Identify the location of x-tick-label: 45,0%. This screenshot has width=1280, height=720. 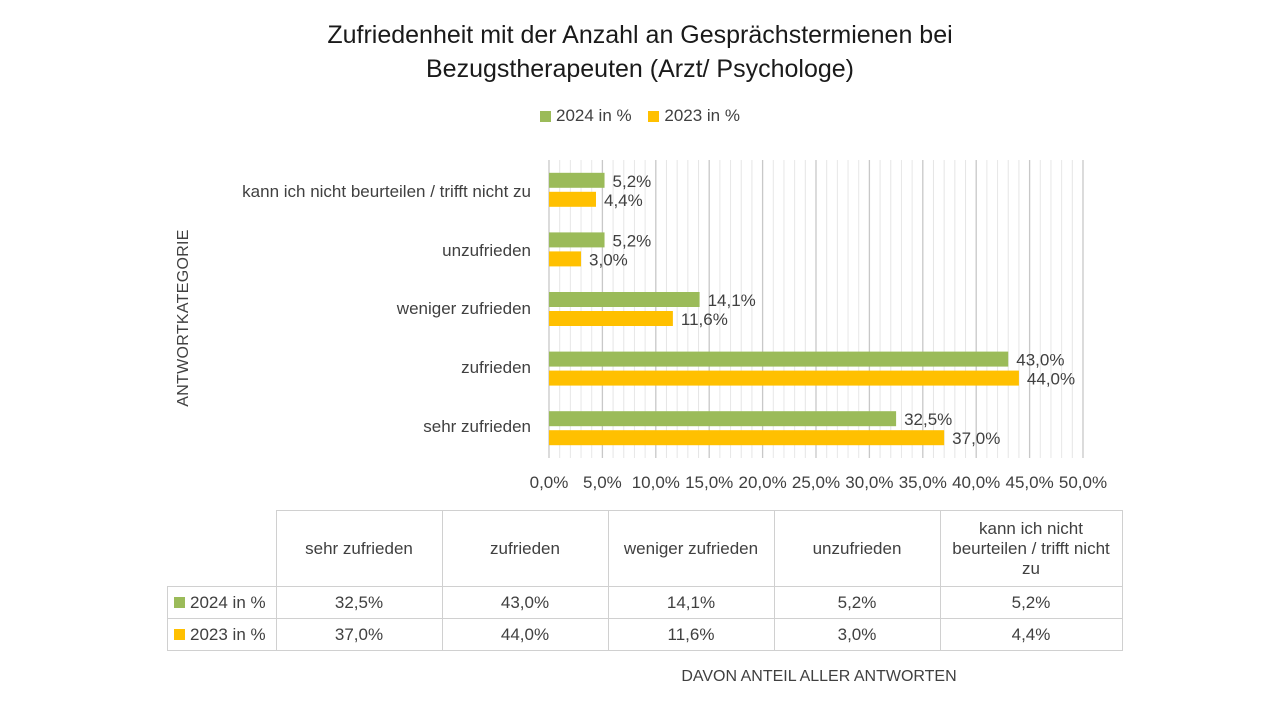
(1029, 482).